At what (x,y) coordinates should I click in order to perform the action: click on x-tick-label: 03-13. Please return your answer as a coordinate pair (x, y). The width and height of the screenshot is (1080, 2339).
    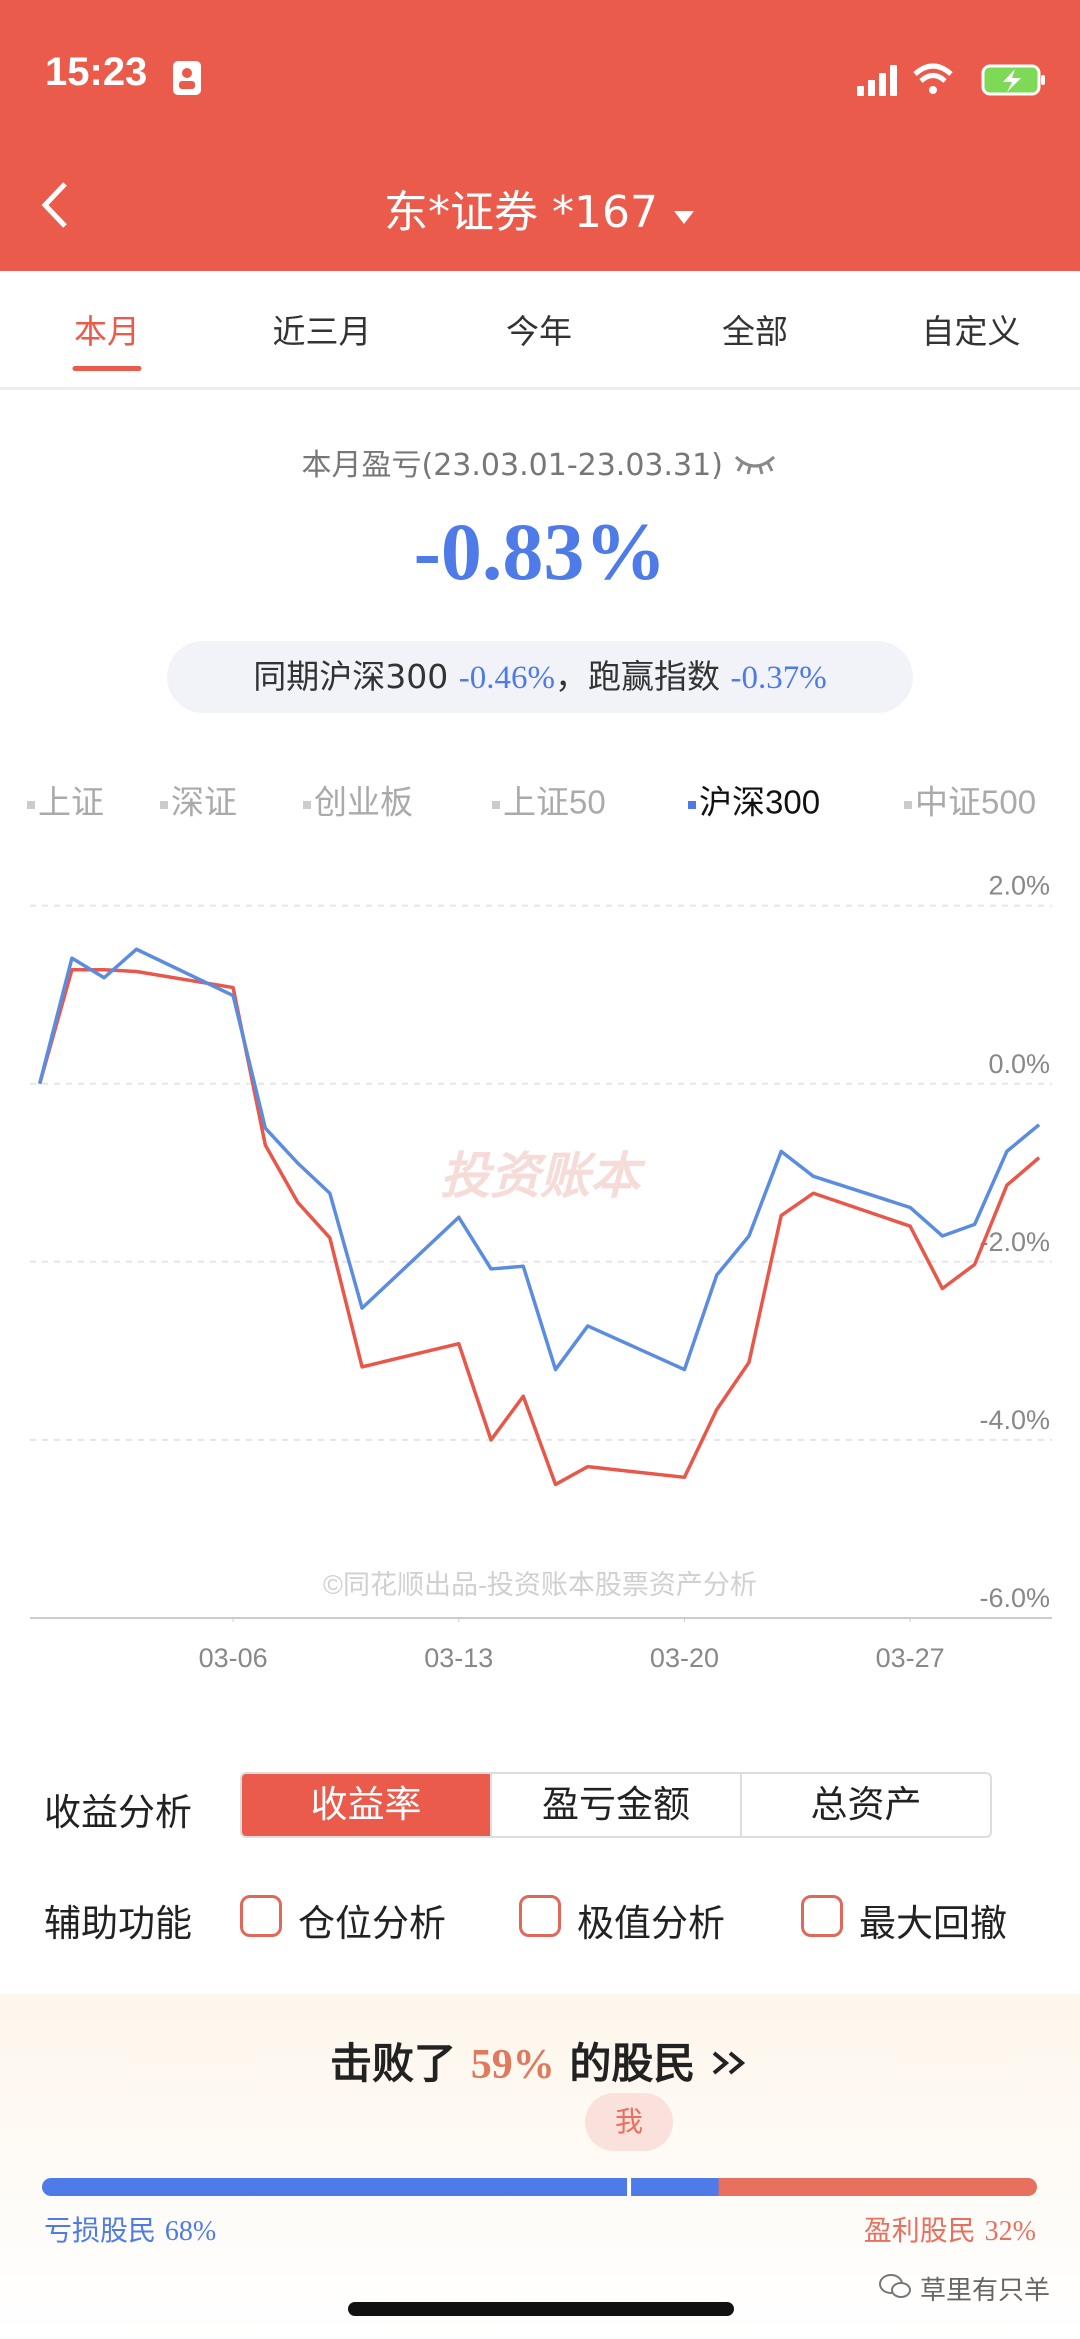
    Looking at the image, I should click on (458, 1658).